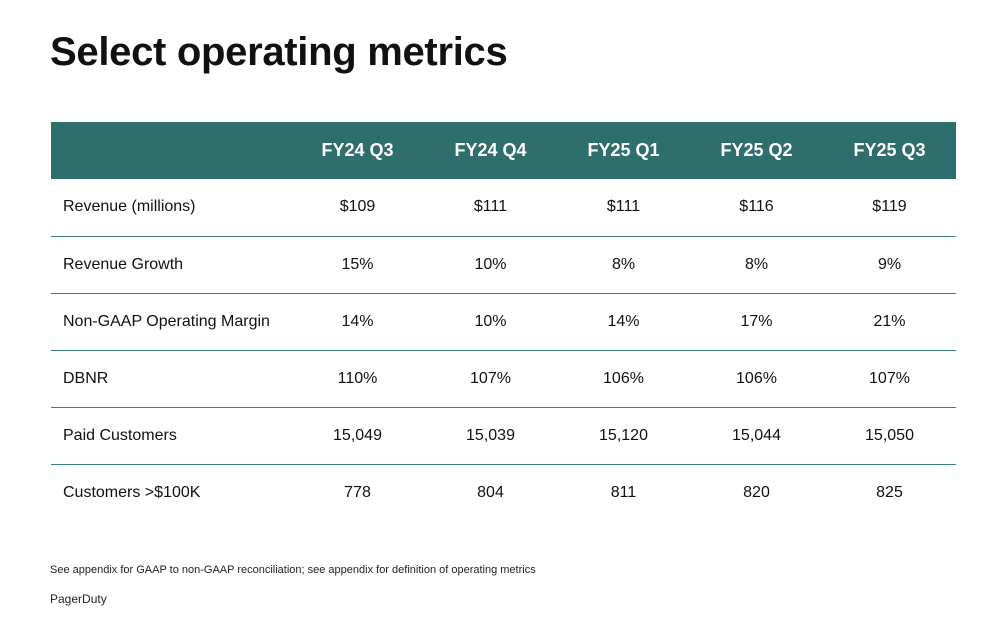  Describe the element at coordinates (357, 207) in the screenshot. I see `table-cell: $109` at that location.